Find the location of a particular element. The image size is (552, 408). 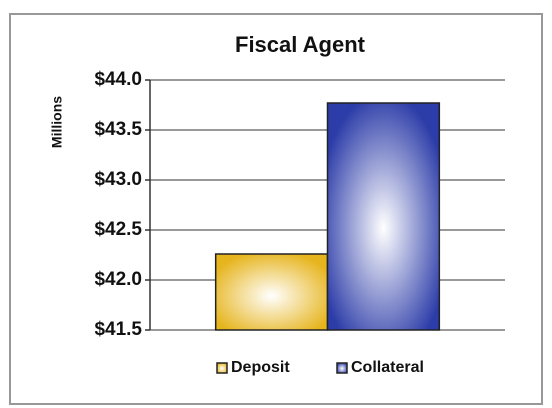

y-axis-label: Millions is located at coordinates (57, 122).